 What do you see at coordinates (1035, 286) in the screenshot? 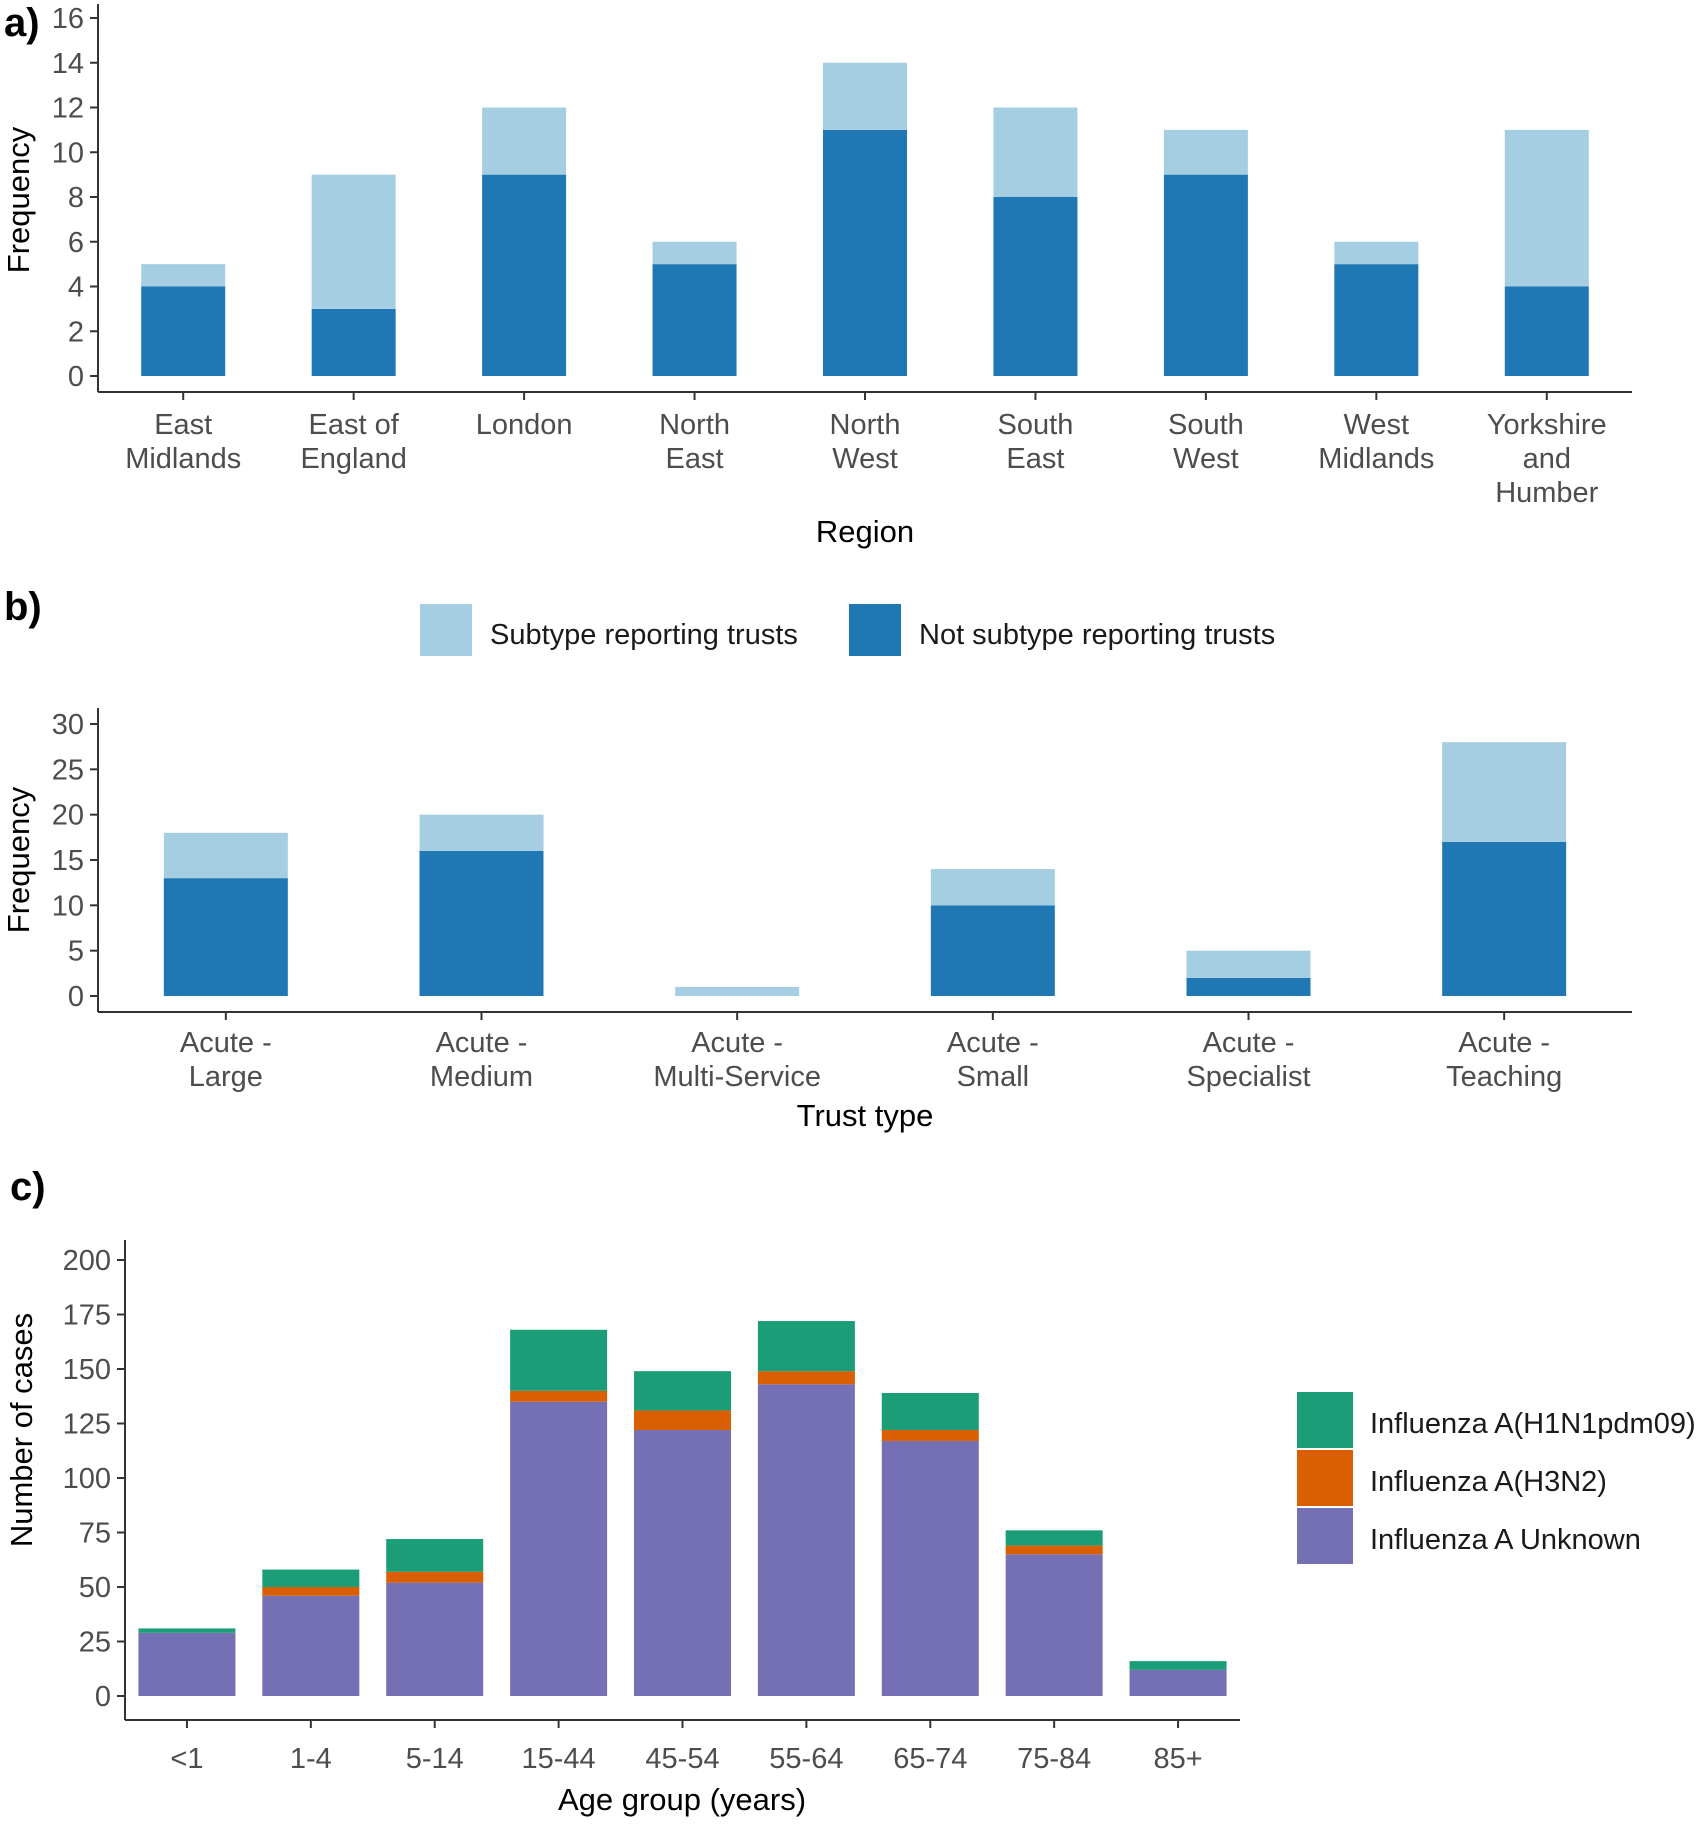
I see `bar-a-south-east-not-subtype-reporting-trusts` at bounding box center [1035, 286].